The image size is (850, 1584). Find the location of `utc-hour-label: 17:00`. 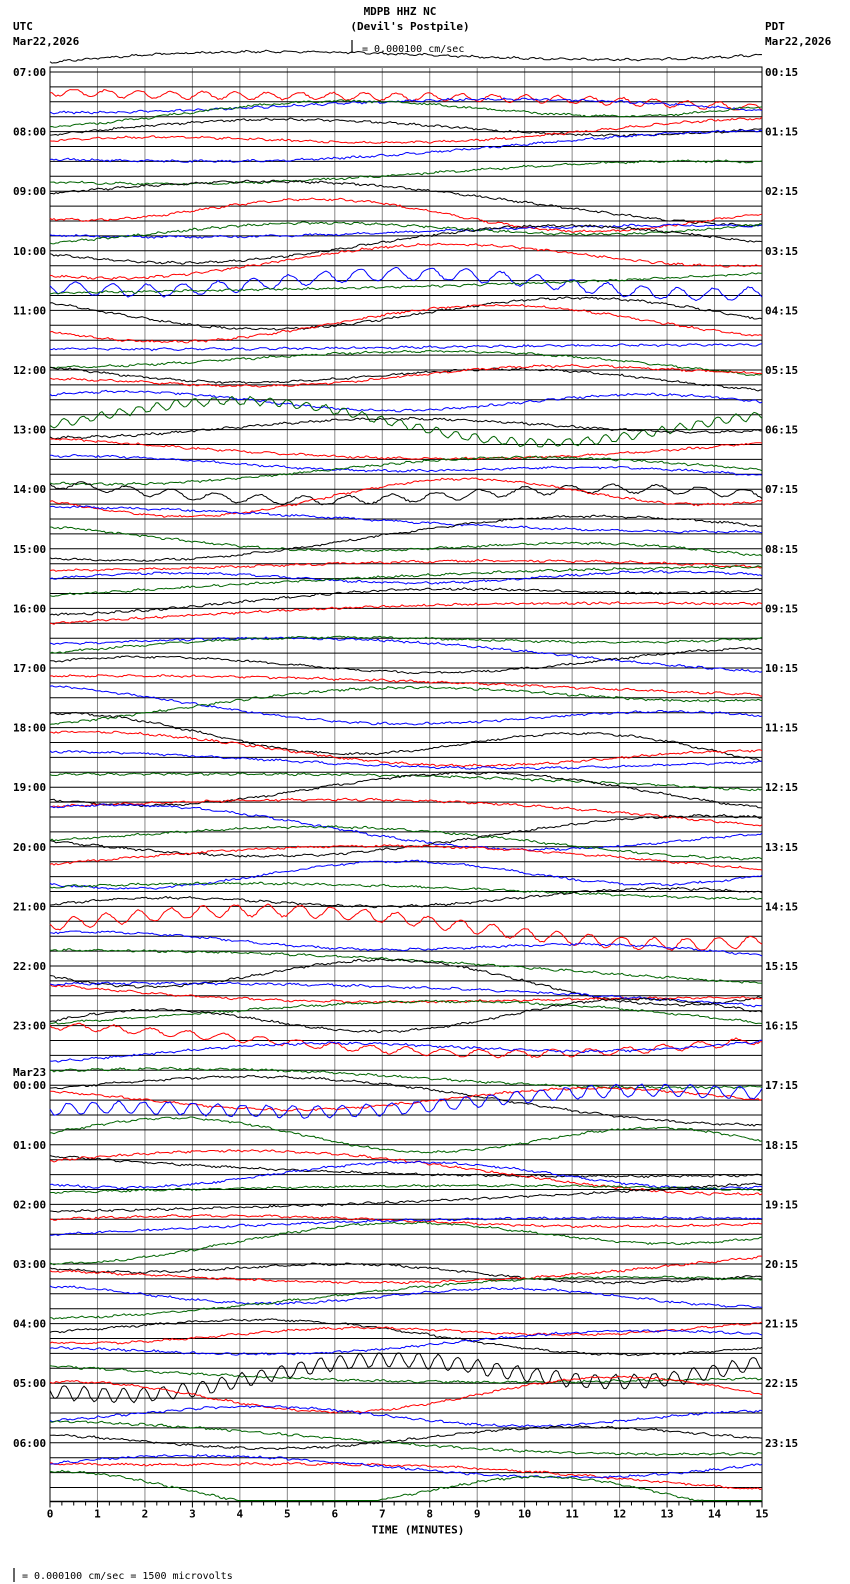

utc-hour-label: 17:00 is located at coordinates (29, 668).